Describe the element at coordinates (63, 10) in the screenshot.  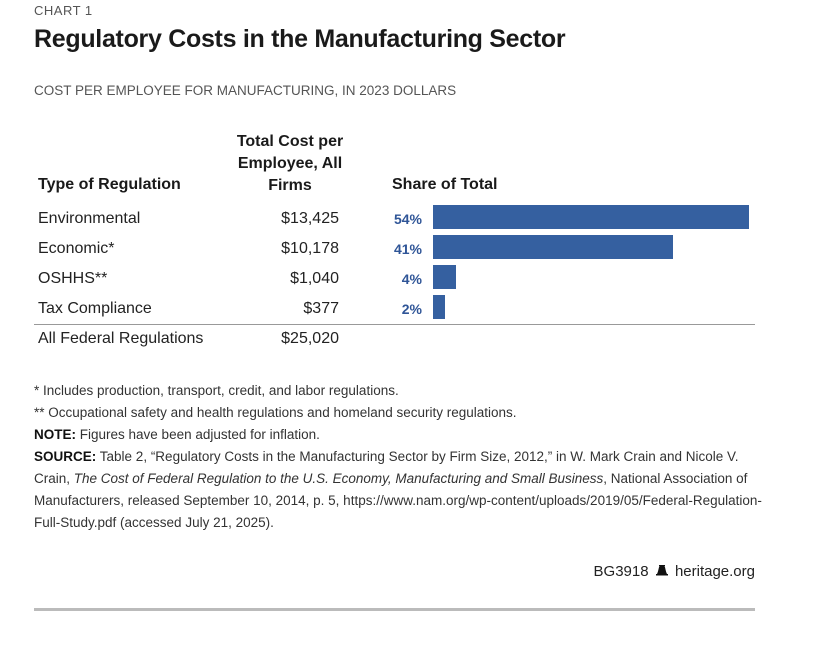
I see `chart-kicker: CHART 1` at that location.